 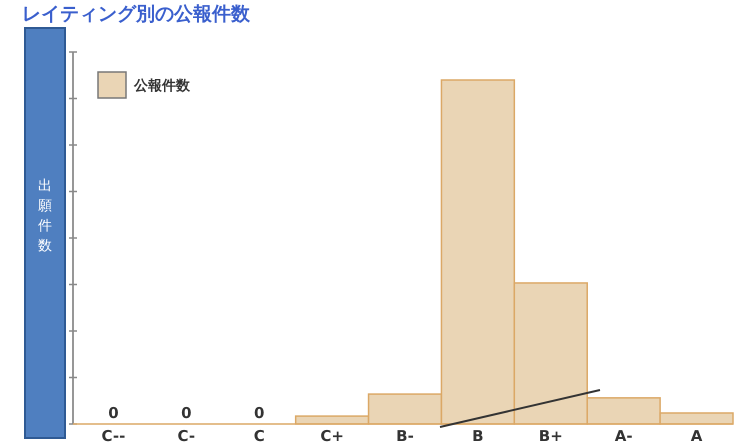 What do you see at coordinates (45, 216) in the screenshot?
I see `y-axis-title: 出願件数` at bounding box center [45, 216].